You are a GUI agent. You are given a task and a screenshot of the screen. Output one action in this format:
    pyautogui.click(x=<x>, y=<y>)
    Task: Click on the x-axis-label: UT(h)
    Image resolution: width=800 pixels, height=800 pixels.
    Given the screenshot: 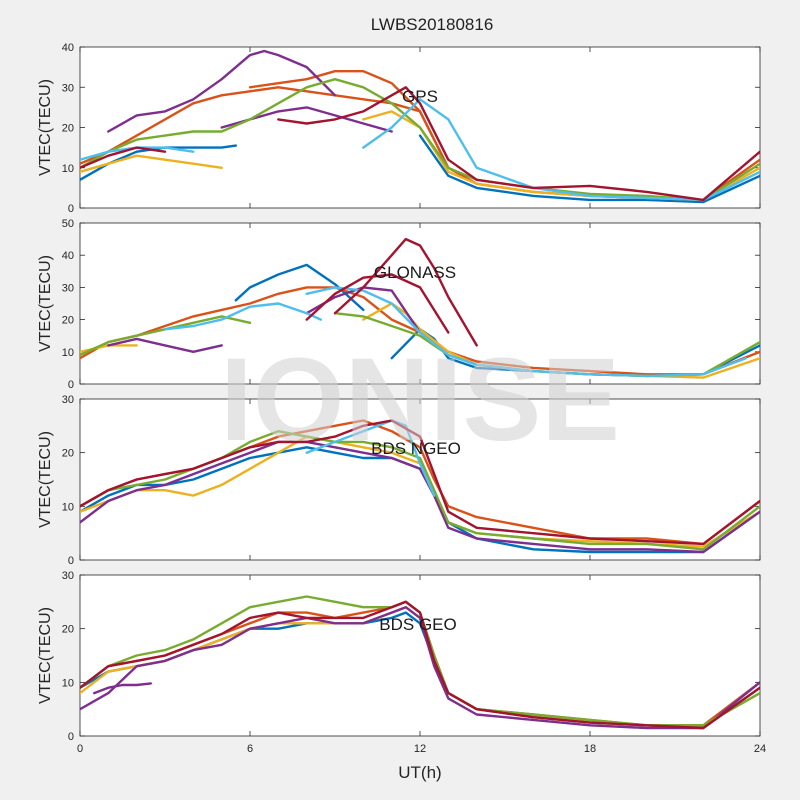 What is the action you would take?
    pyautogui.click(x=419, y=772)
    